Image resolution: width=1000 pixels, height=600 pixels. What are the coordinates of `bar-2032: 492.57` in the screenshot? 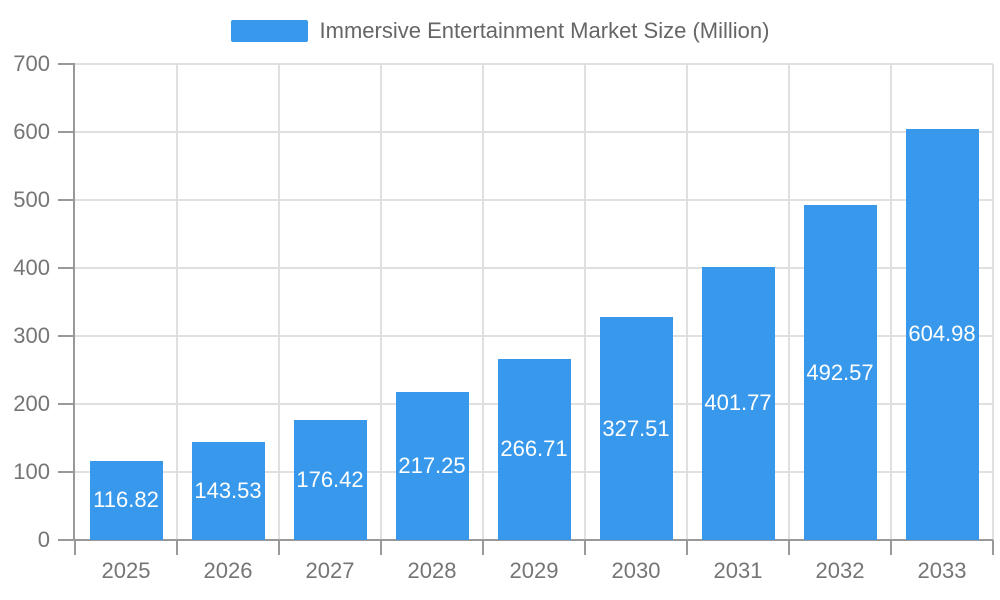 It's located at (840, 372).